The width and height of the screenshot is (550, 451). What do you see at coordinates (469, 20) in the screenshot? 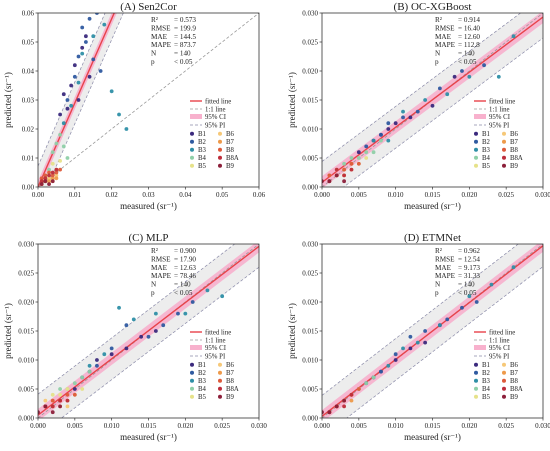
I see `stat-value: = 0.914` at bounding box center [469, 20].